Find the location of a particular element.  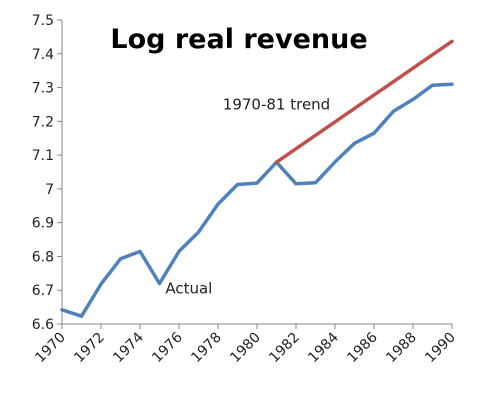

x-tick-label: 1980 is located at coordinates (245, 348).